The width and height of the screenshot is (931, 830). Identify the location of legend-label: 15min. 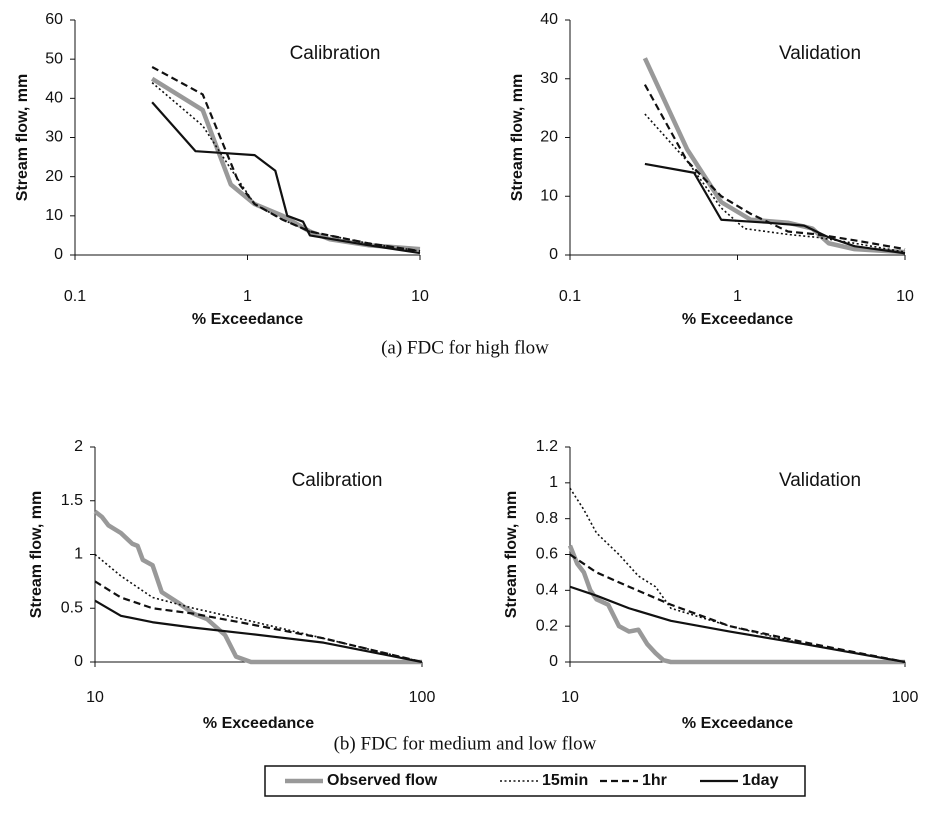
(565, 780).